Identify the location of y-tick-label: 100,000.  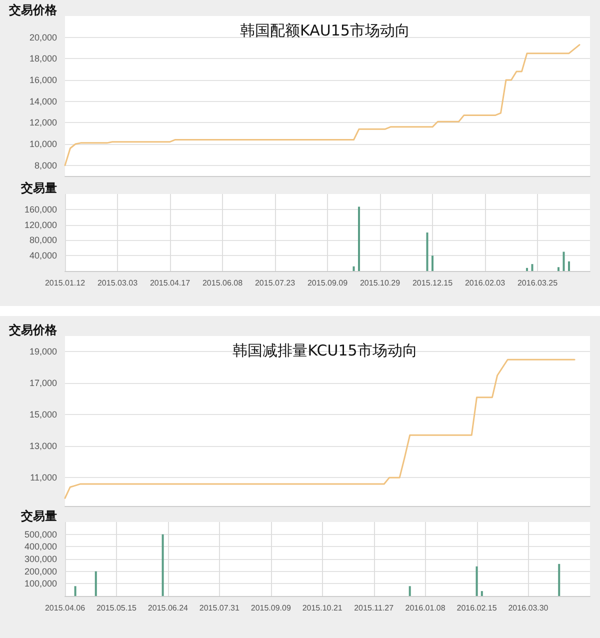
(40, 583).